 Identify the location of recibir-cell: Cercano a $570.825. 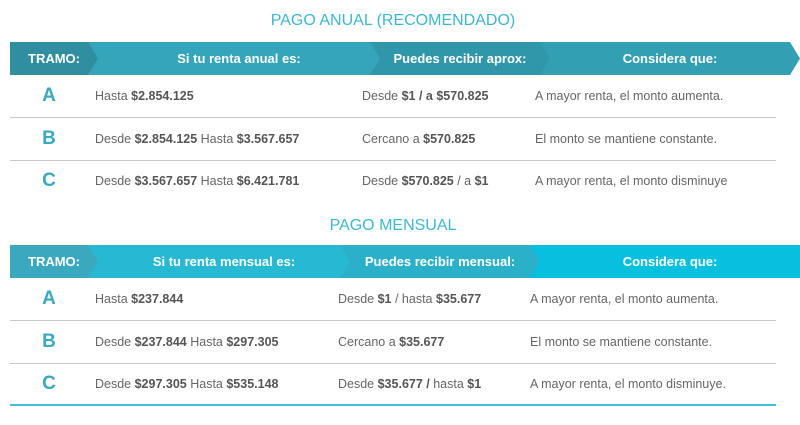
(447, 139).